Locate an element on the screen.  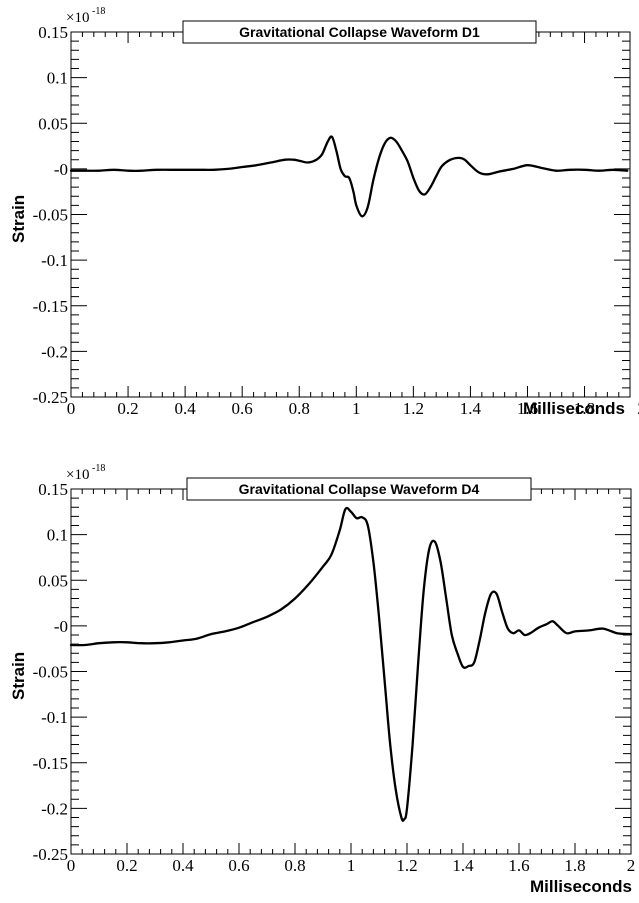
x-tick-labels-d1: 0 0.2 0.4 0.6 0.8 1 1.2 1.4 1.6 1.8 2 is located at coordinates (353, 408).